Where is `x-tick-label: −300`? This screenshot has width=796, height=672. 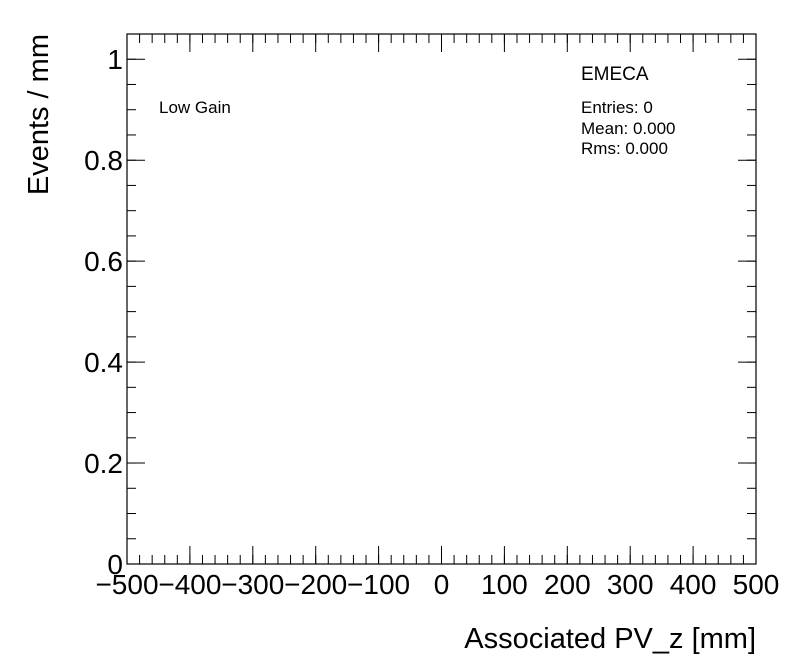 x-tick-label: −300 is located at coordinates (252, 584).